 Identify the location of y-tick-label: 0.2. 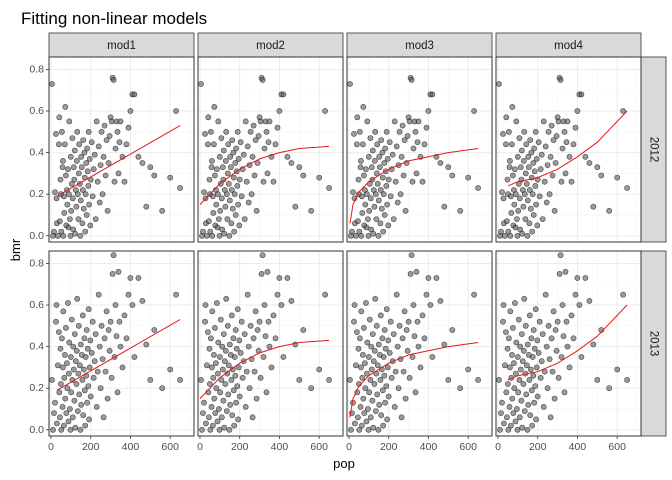
(36, 194).